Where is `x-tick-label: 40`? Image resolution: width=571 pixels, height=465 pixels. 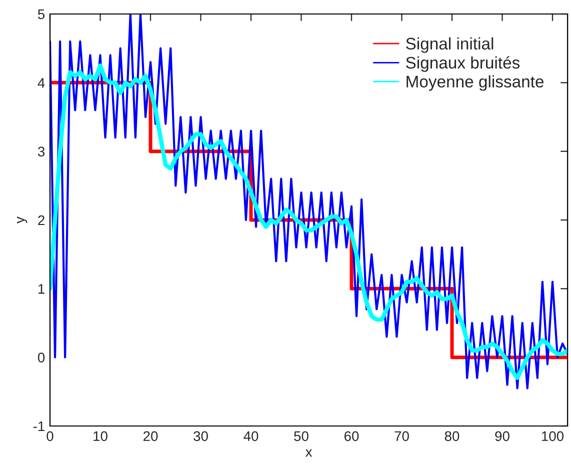 x-tick-label: 40 is located at coordinates (251, 436).